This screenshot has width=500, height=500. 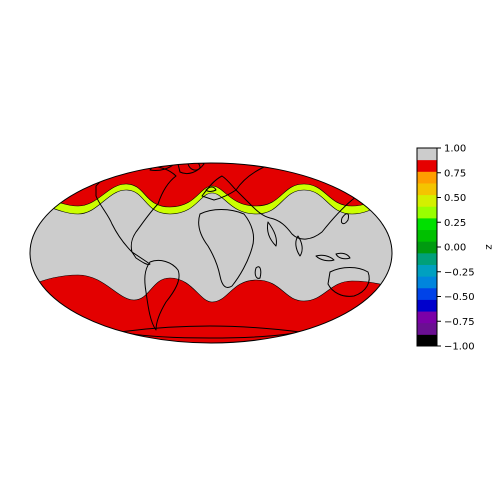 What do you see at coordinates (459, 297) in the screenshot?
I see `colorbar-tick-label: −0.50` at bounding box center [459, 297].